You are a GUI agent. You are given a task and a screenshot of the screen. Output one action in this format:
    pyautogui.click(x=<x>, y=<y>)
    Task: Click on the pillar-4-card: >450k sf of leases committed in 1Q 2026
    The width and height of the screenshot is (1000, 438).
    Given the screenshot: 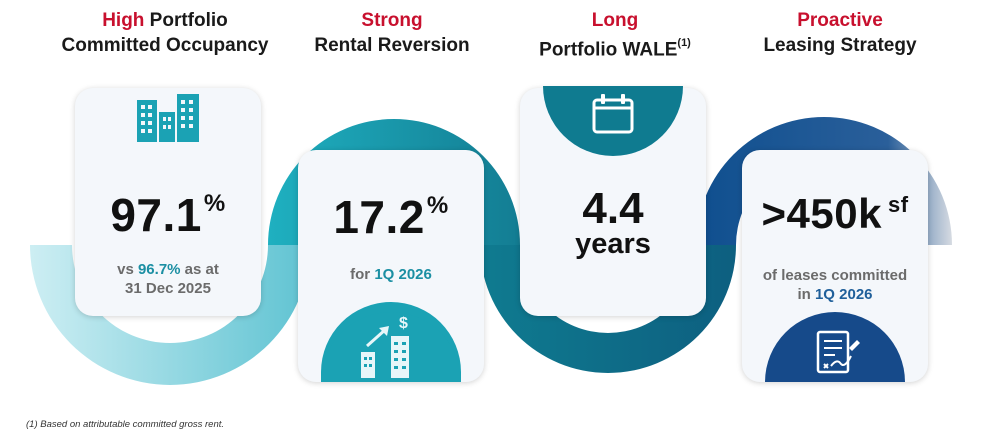 What is the action you would take?
    pyautogui.click(x=835, y=266)
    